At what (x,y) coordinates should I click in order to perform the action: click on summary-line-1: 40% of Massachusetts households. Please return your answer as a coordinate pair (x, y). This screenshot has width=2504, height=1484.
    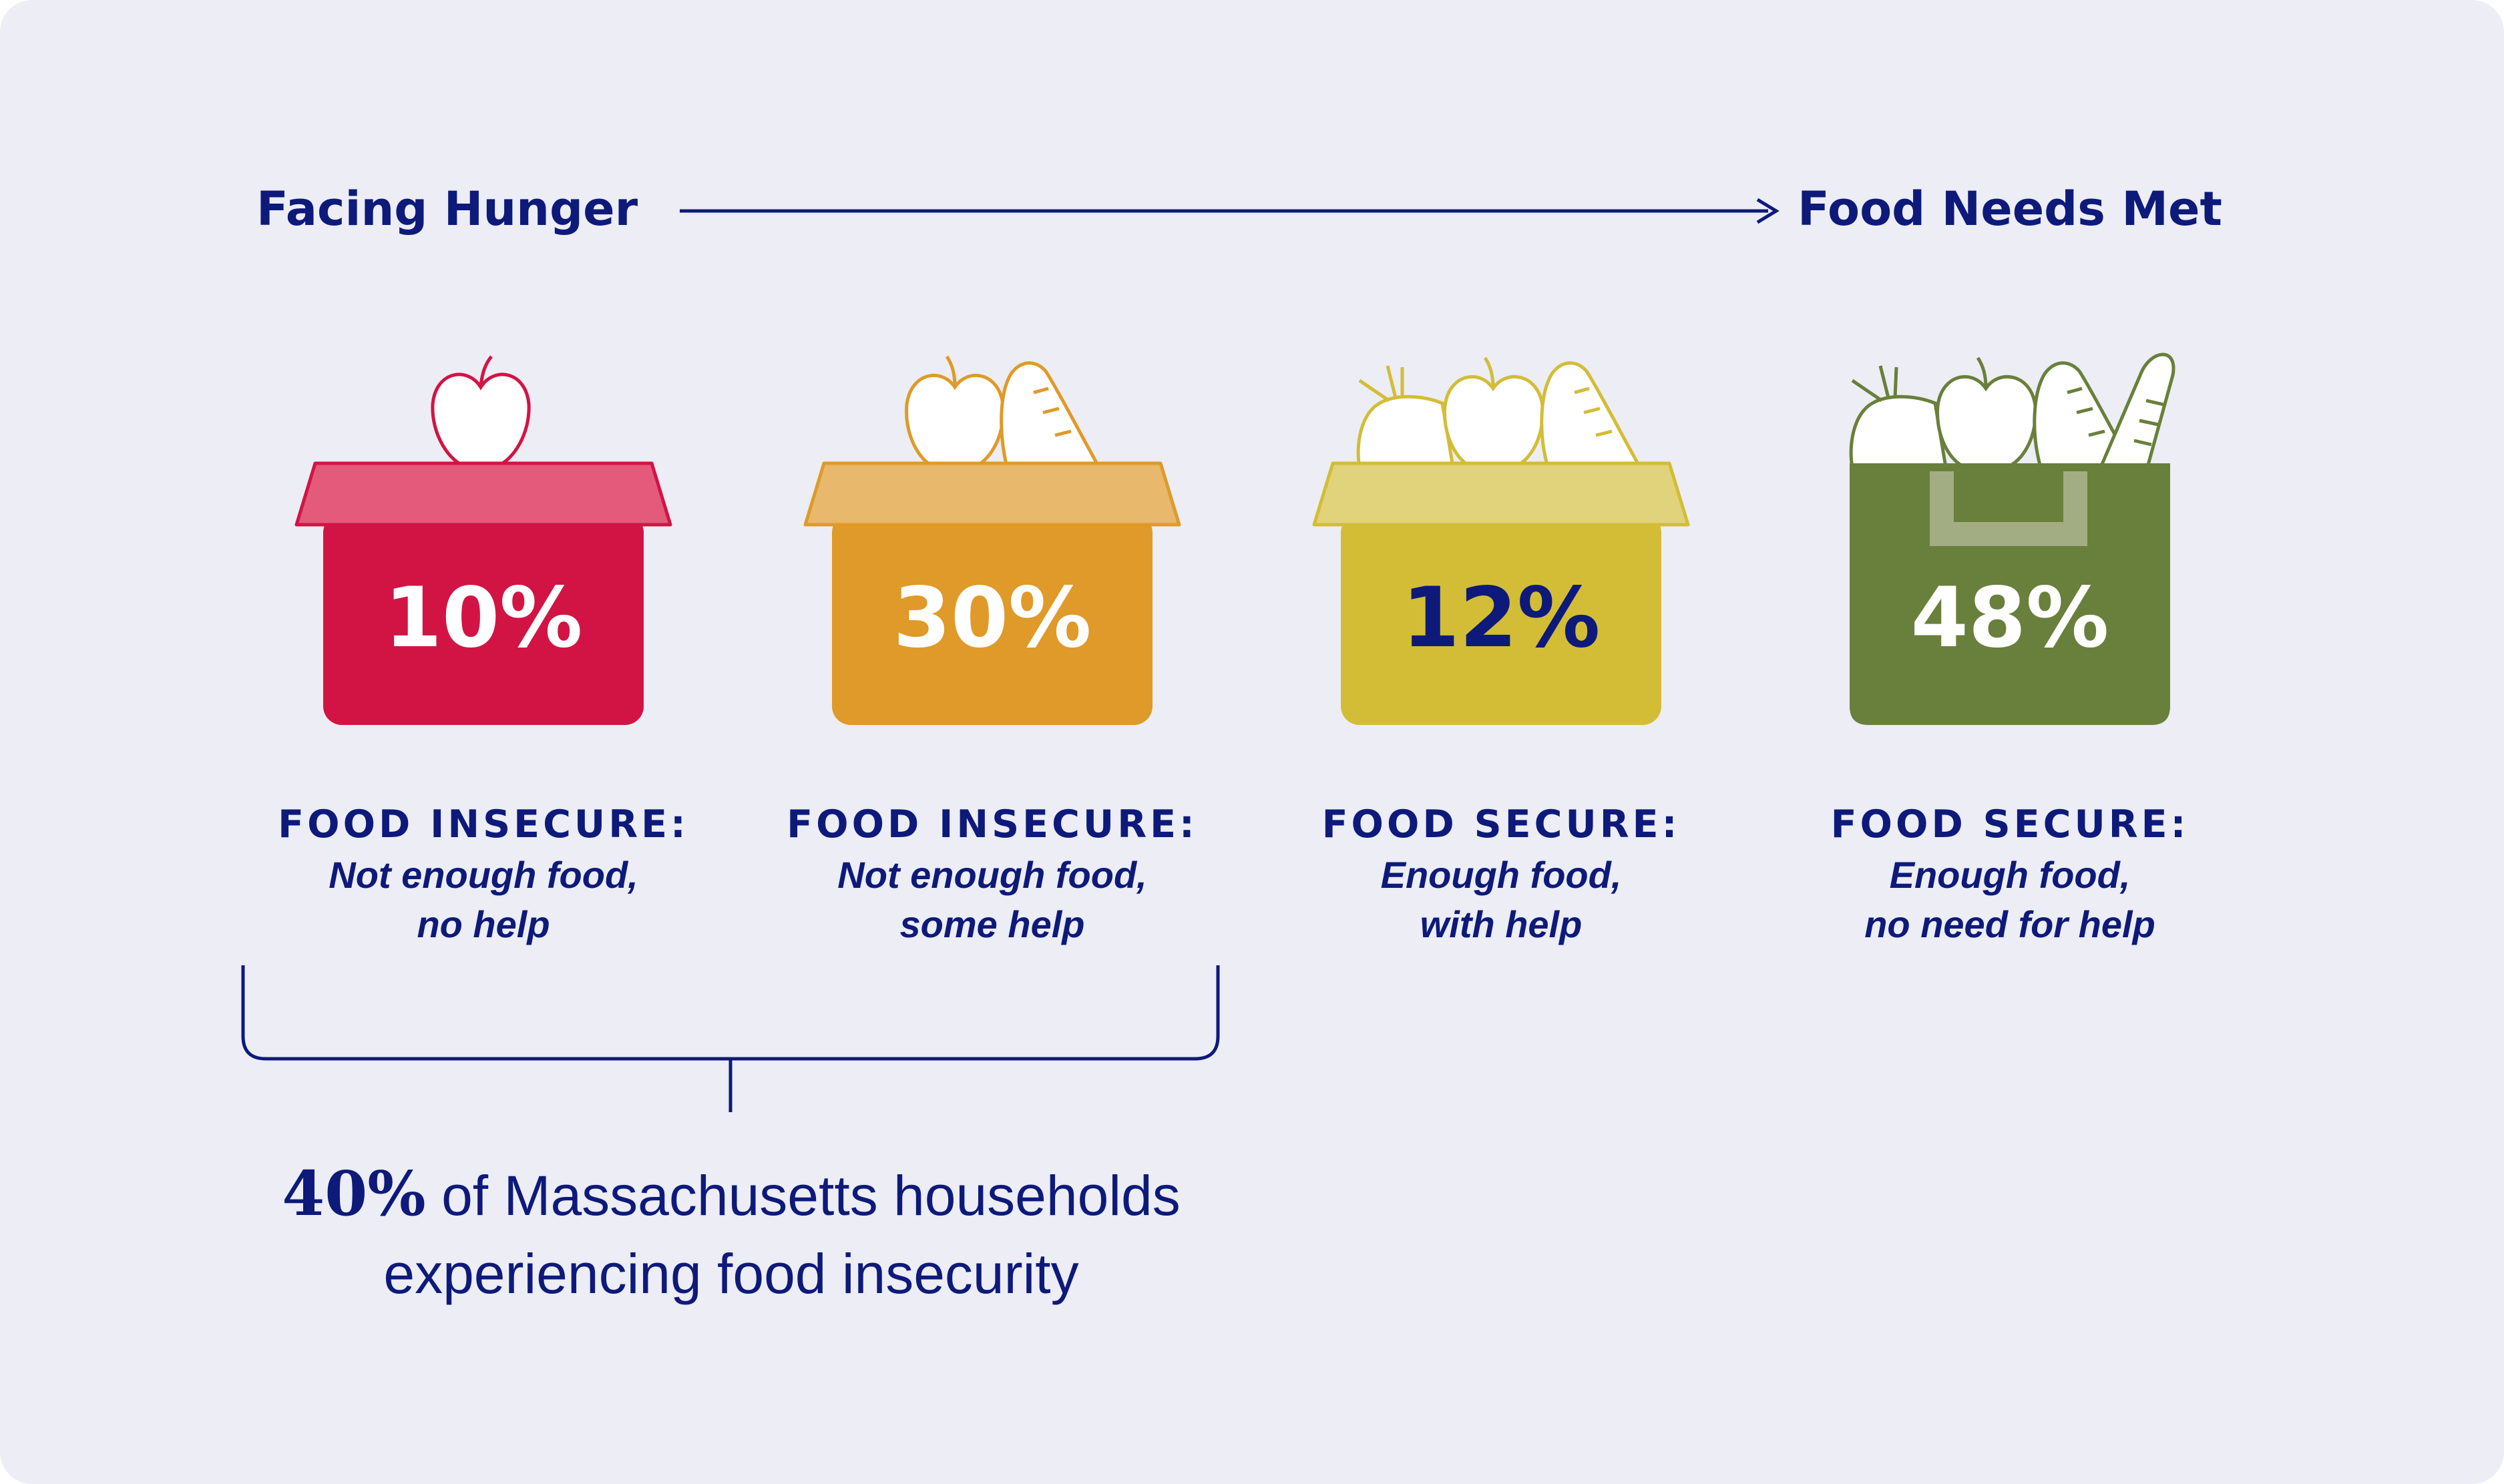
    Looking at the image, I should click on (731, 1195).